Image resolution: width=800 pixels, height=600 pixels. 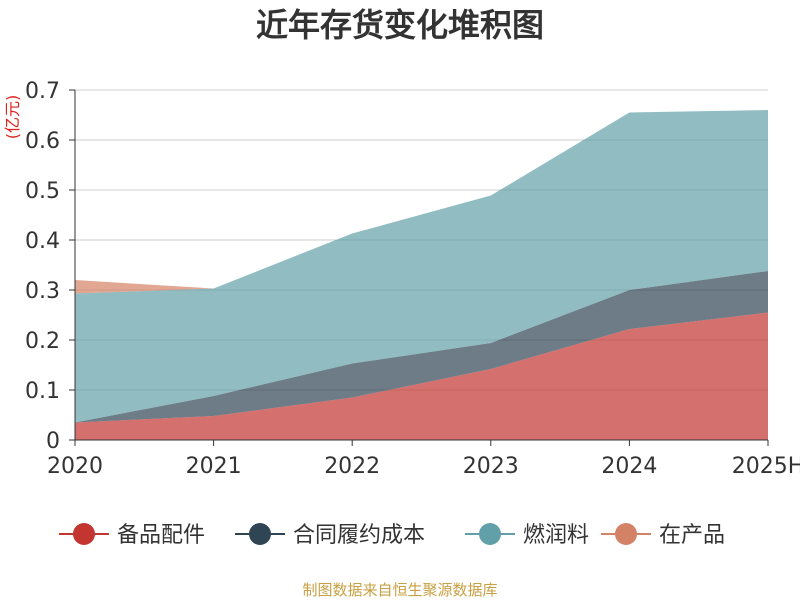 I want to click on x-tick-label: 2022, so click(x=352, y=466).